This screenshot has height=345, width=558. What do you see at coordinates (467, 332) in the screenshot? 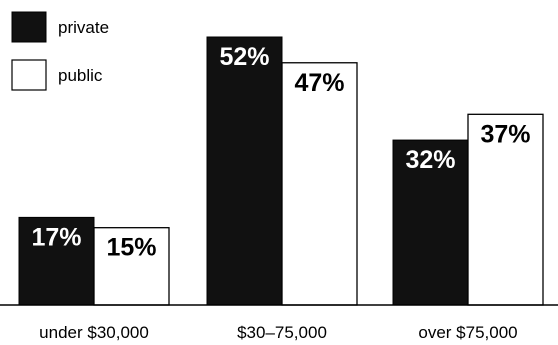
I see `x-tick-label-2: over $75,000` at bounding box center [467, 332].